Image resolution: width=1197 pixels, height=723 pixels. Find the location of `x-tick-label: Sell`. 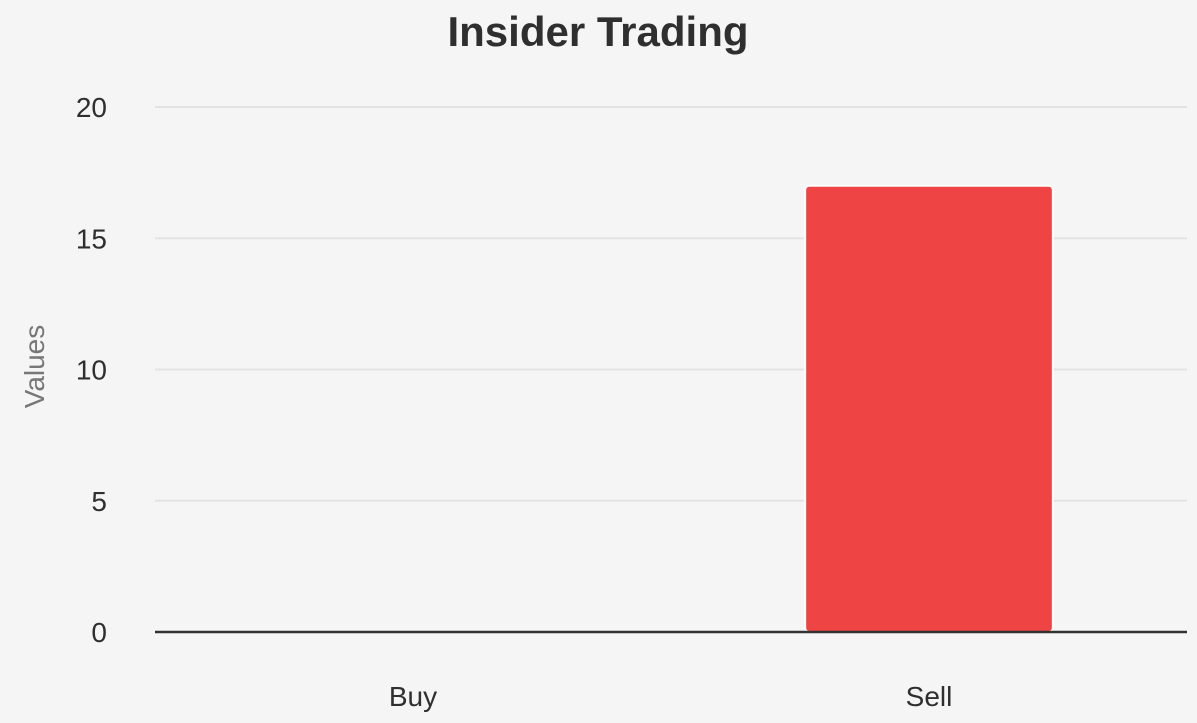

x-tick-label: Sell is located at coordinates (929, 696).